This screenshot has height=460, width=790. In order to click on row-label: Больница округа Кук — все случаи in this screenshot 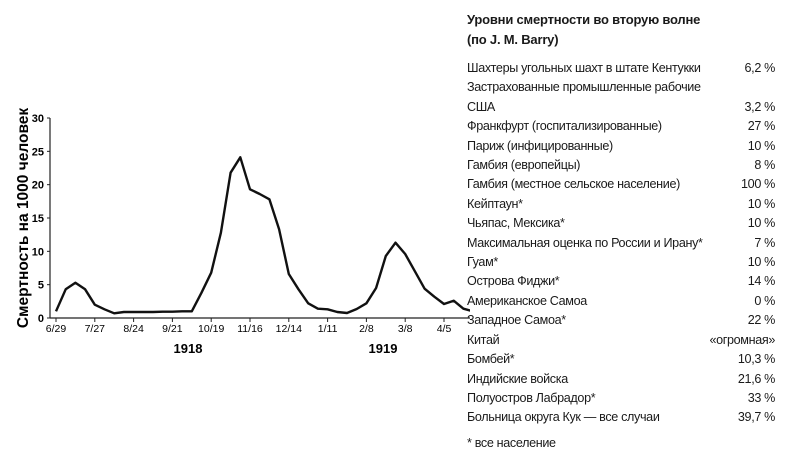, I will do `click(563, 417)`.